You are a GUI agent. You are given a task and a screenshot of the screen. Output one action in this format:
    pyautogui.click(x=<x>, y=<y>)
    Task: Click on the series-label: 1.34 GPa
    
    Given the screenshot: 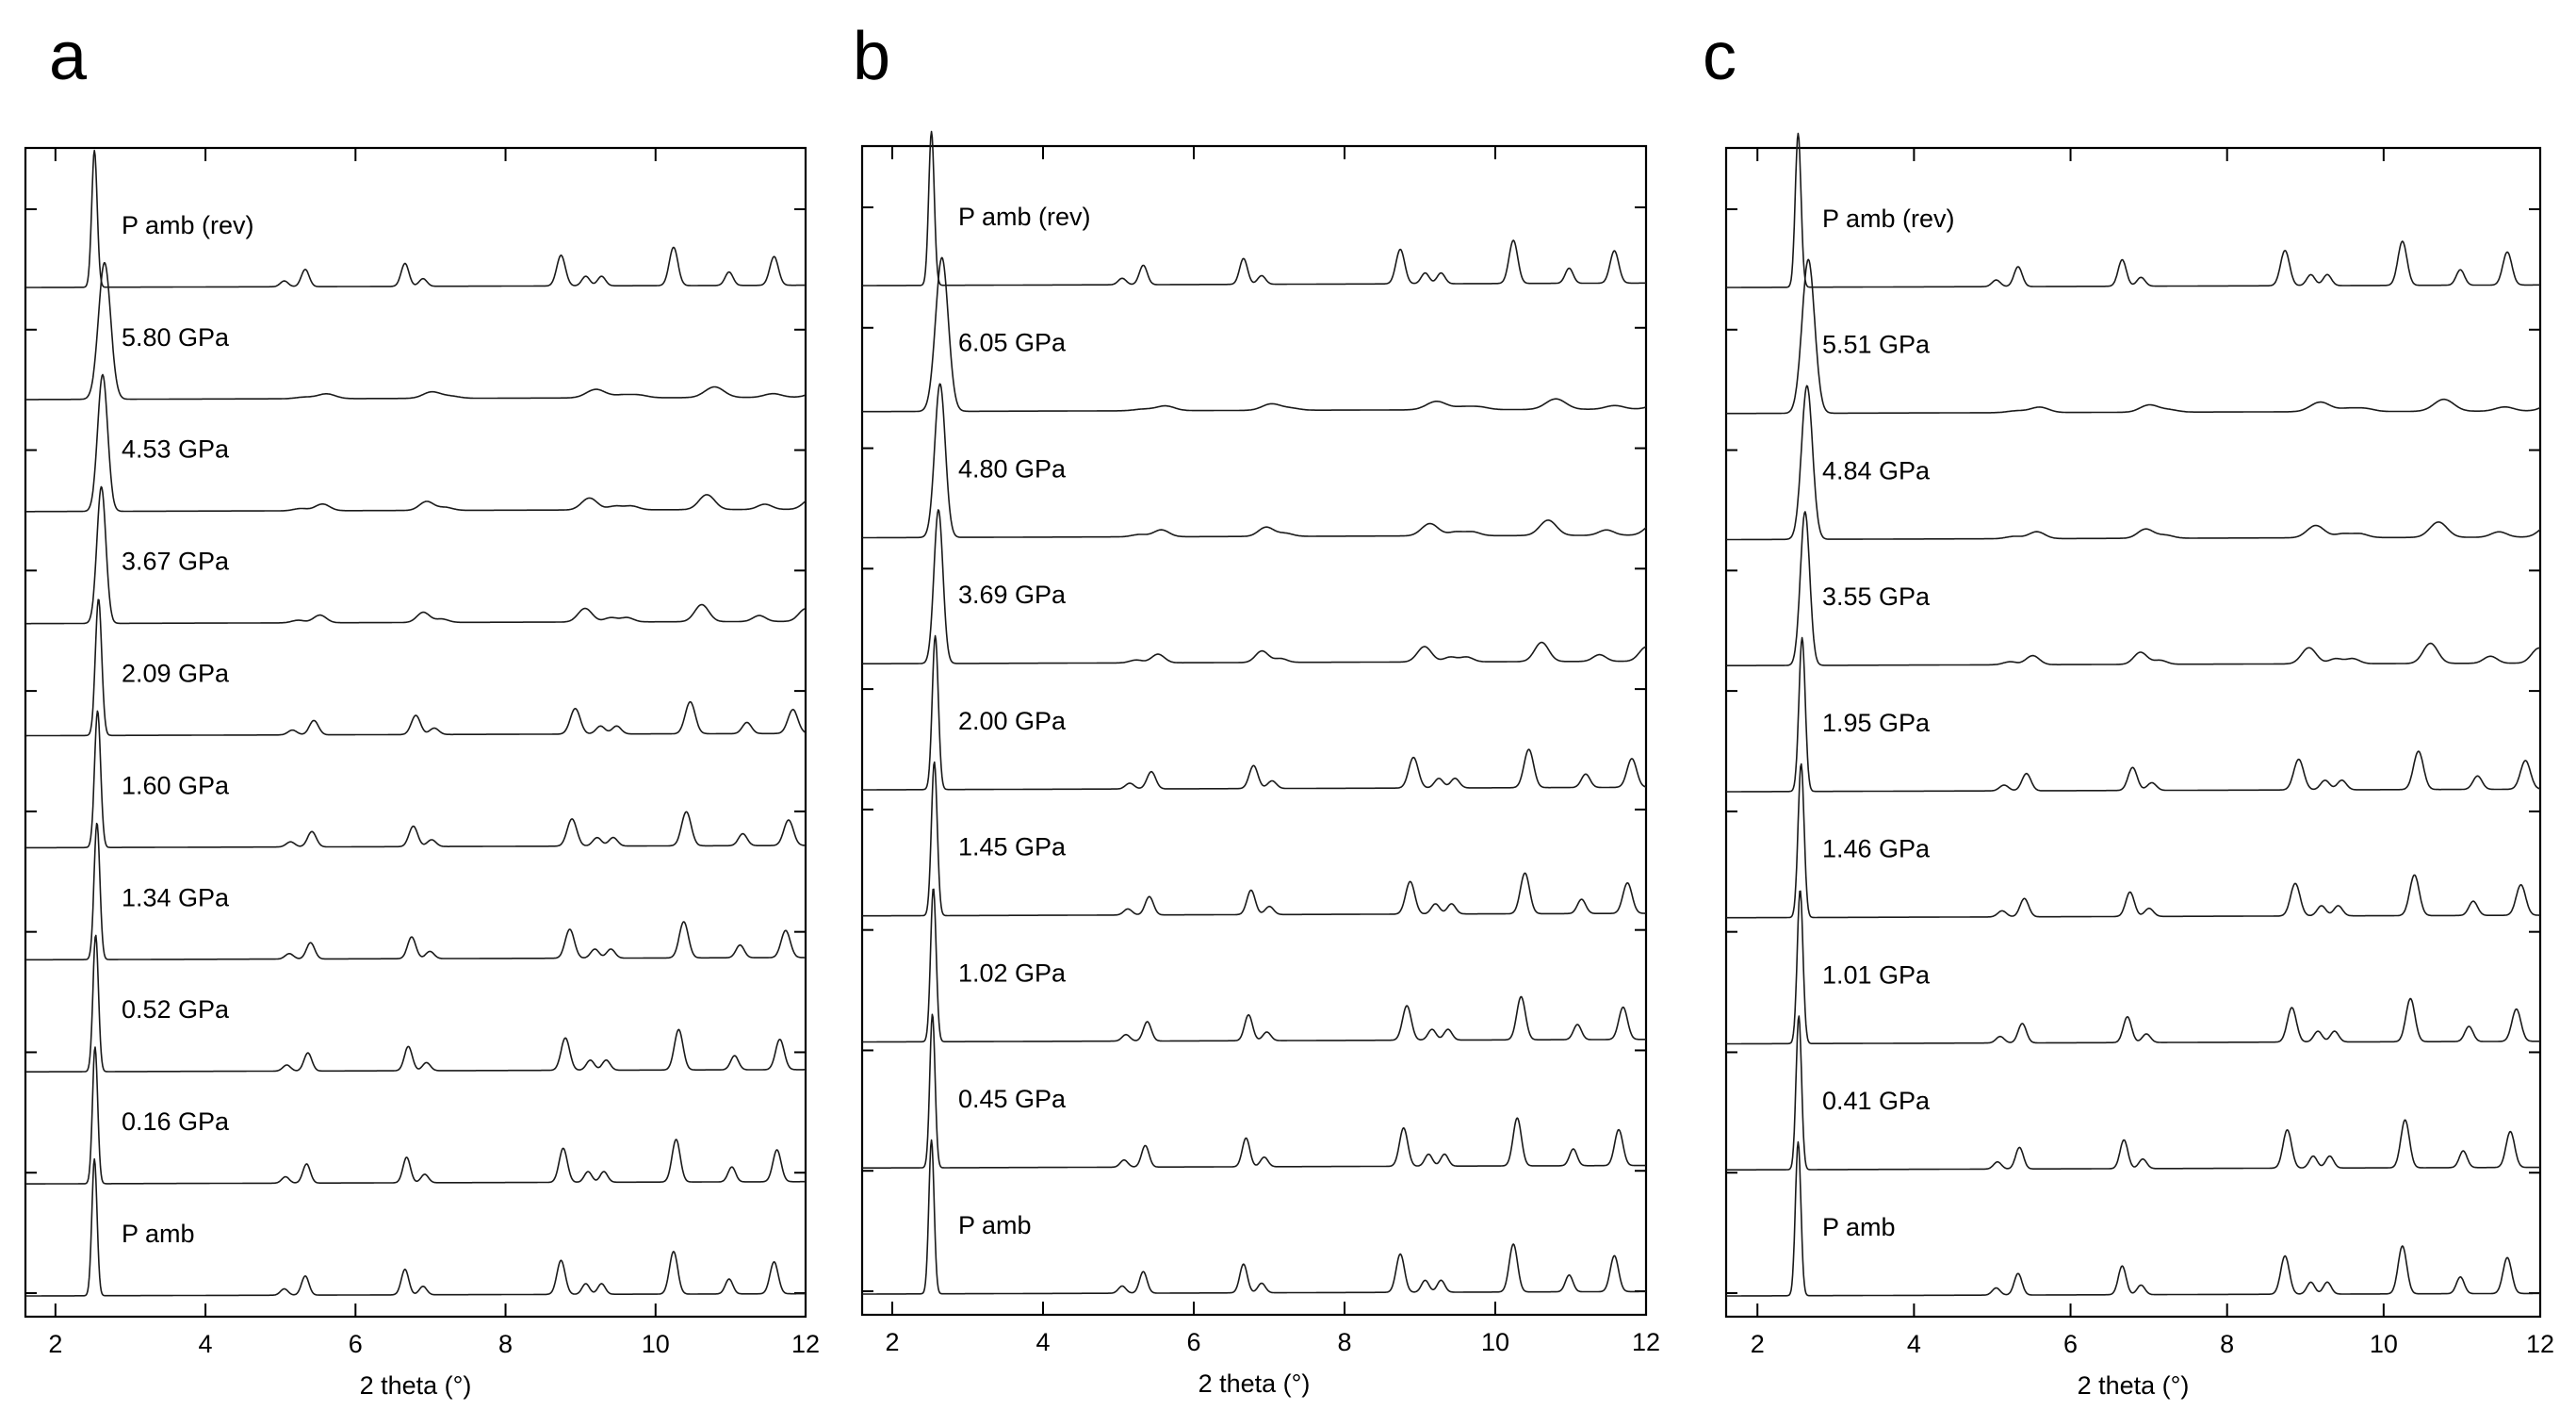 What is the action you would take?
    pyautogui.click(x=176, y=897)
    